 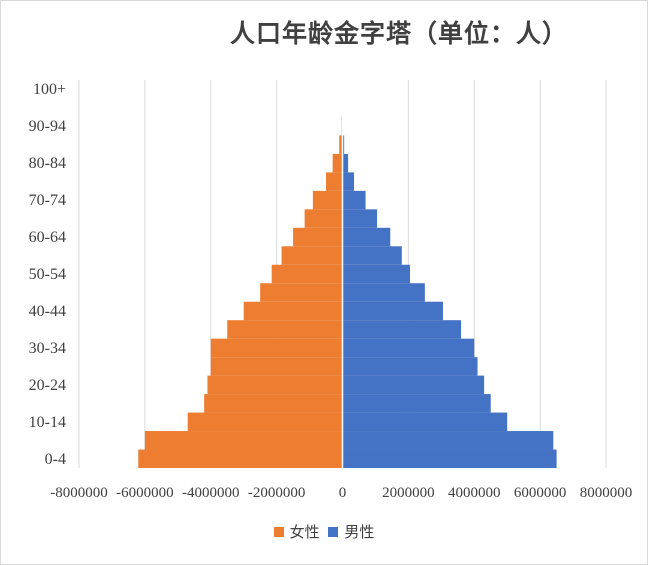 I want to click on chart-title: 人口年龄金字塔（单位：人）, so click(x=398, y=33).